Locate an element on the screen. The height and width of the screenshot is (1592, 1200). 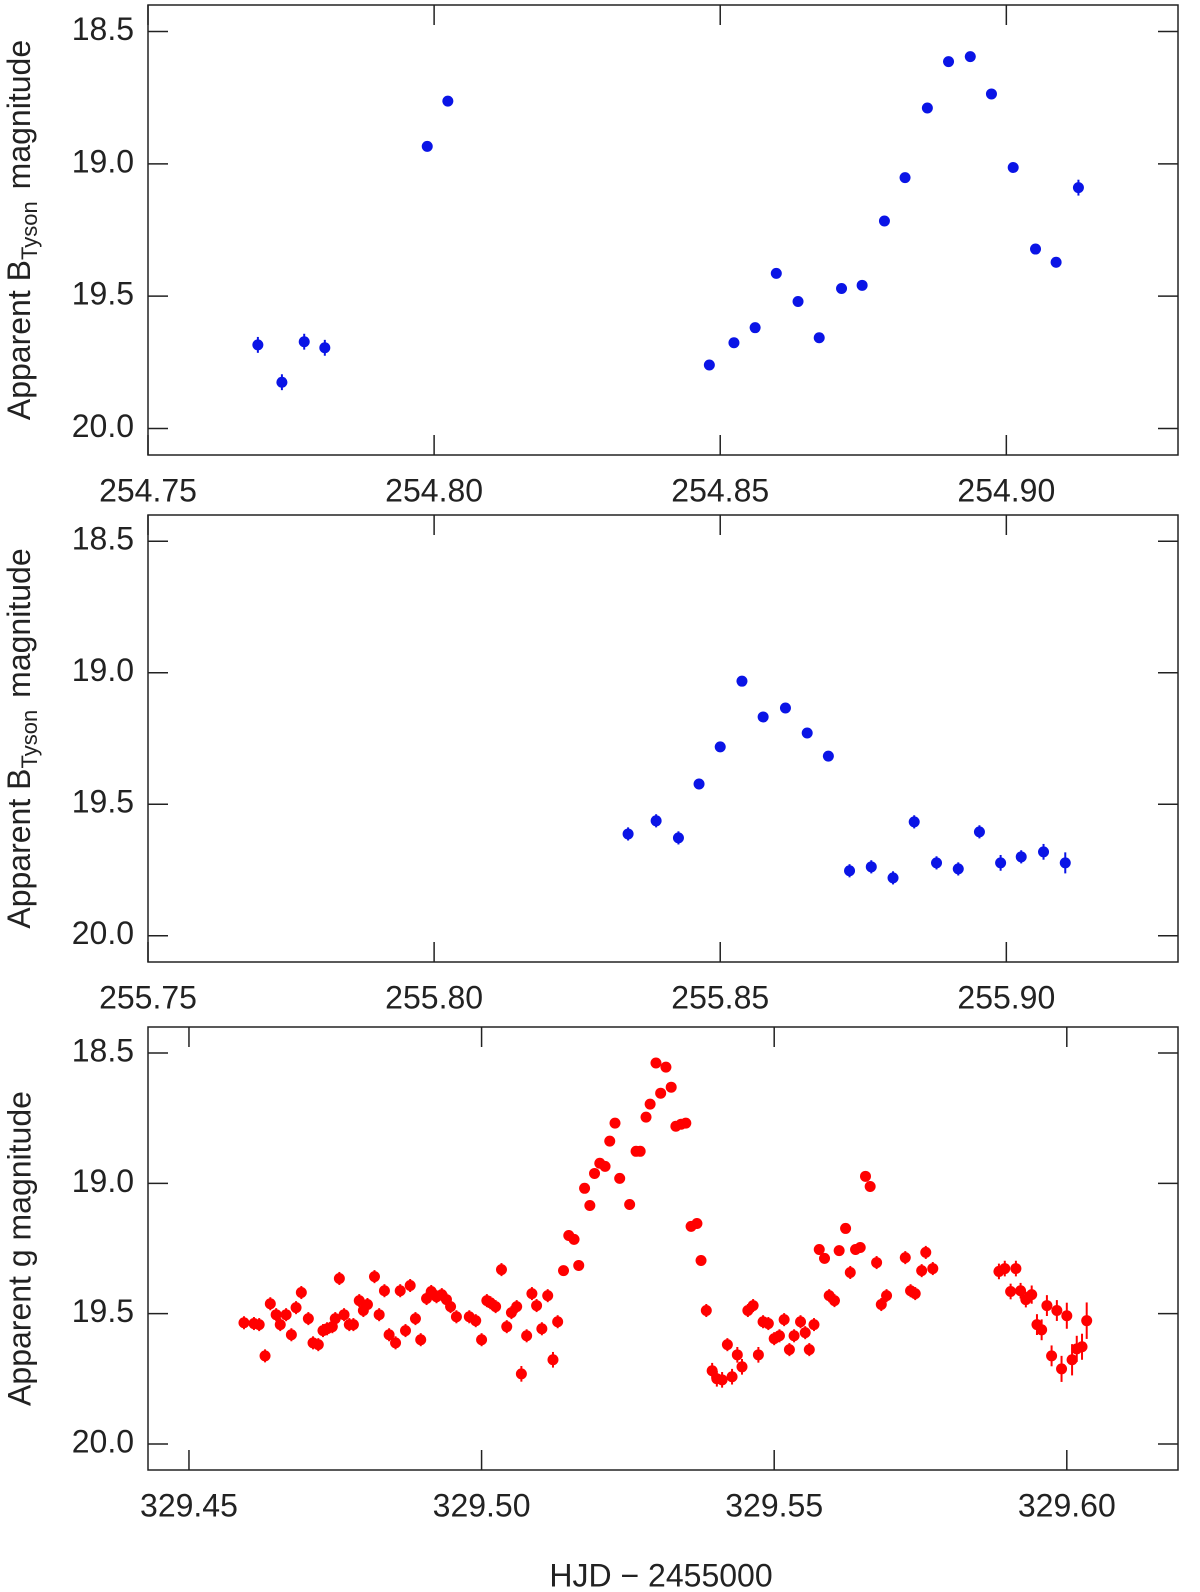
y-tick-label: 18.5 is located at coordinates (103, 29).